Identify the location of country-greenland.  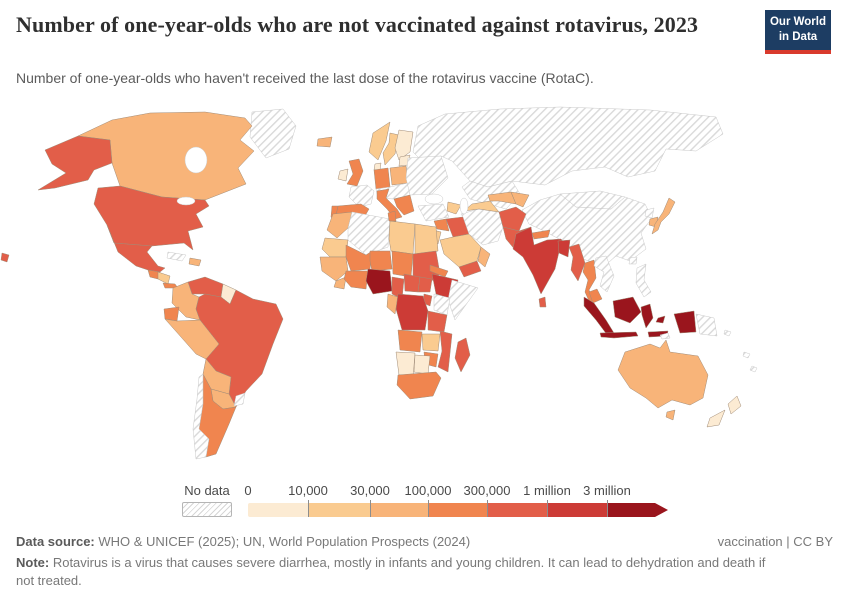
(273, 133).